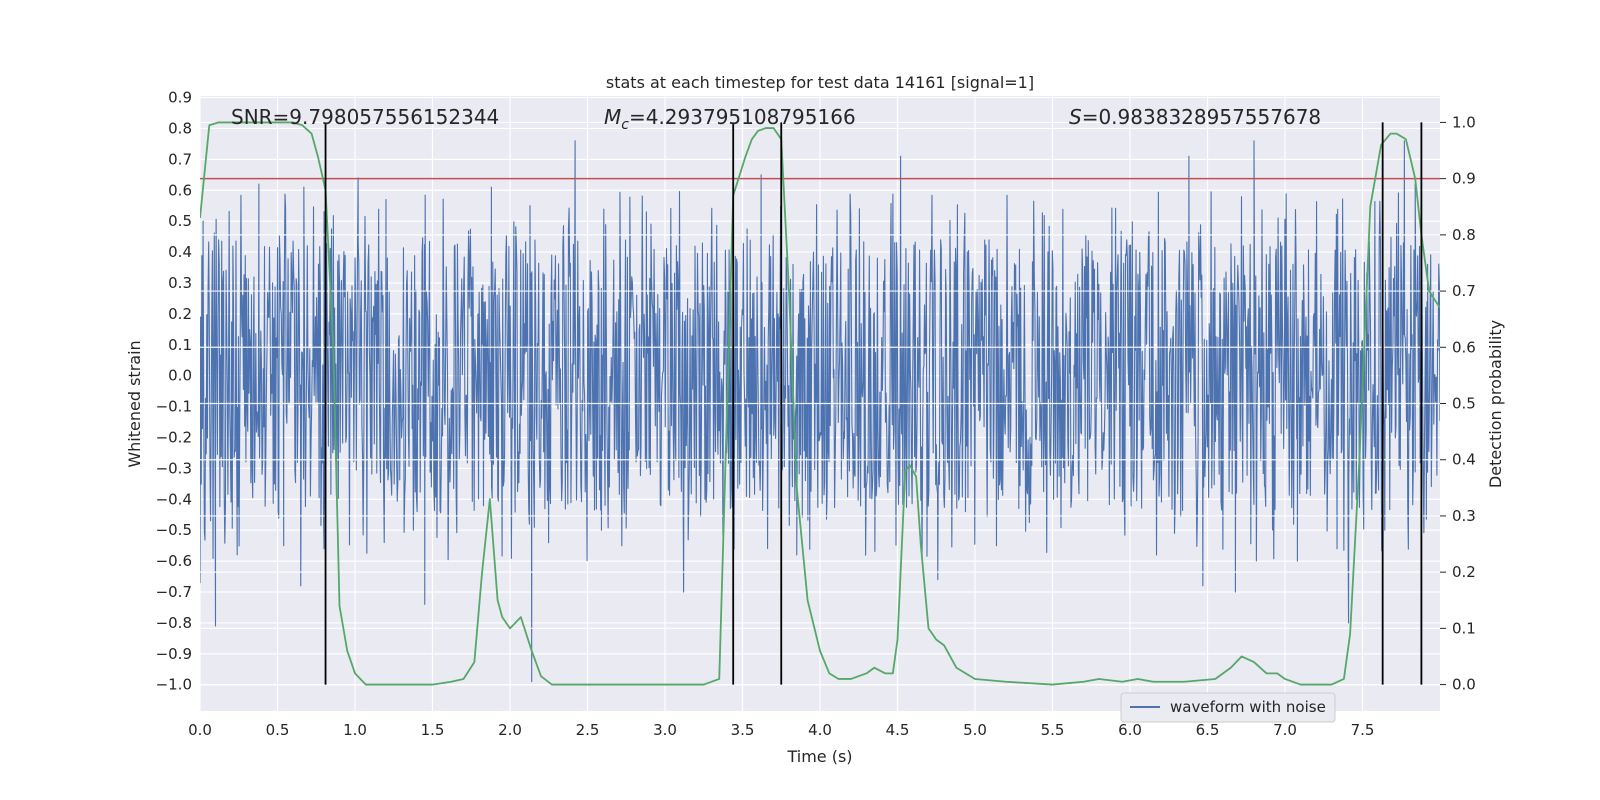  I want to click on y-tick-label-left: −0.6, so click(174, 561).